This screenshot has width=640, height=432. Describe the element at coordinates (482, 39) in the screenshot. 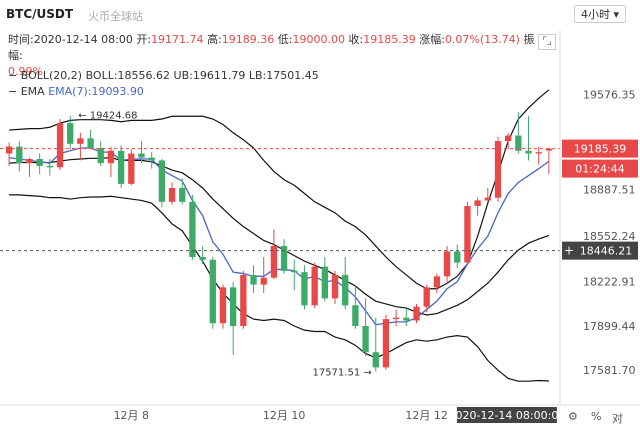

I see `change-value: 0.07%(13.74)` at that location.